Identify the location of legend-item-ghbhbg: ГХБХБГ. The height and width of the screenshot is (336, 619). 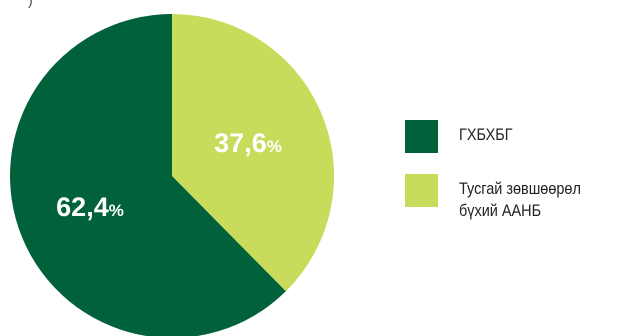
(510, 140).